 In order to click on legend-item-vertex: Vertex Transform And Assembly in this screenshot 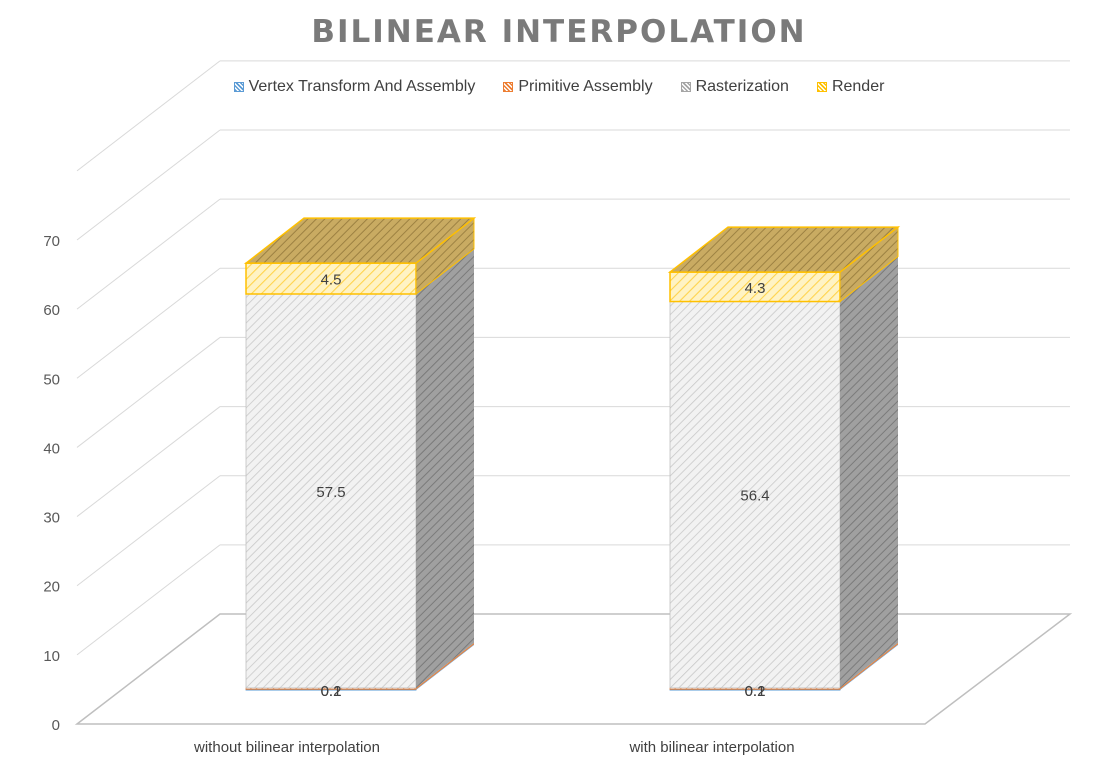, I will do `click(354, 87)`.